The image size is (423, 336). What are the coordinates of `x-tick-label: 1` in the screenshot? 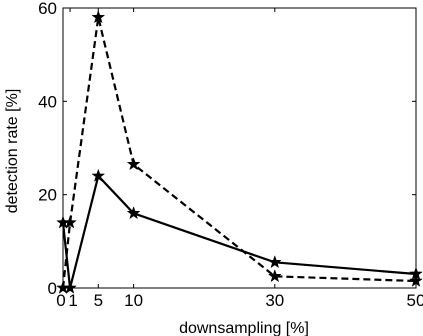 It's located at (72, 300).